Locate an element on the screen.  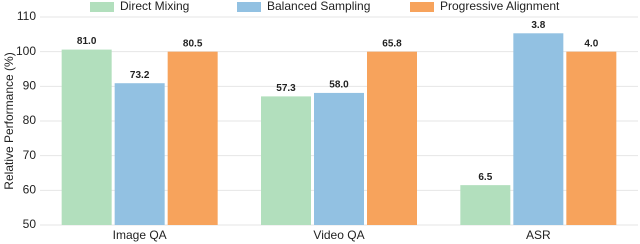
value-label: 4.0 is located at coordinates (591, 43).